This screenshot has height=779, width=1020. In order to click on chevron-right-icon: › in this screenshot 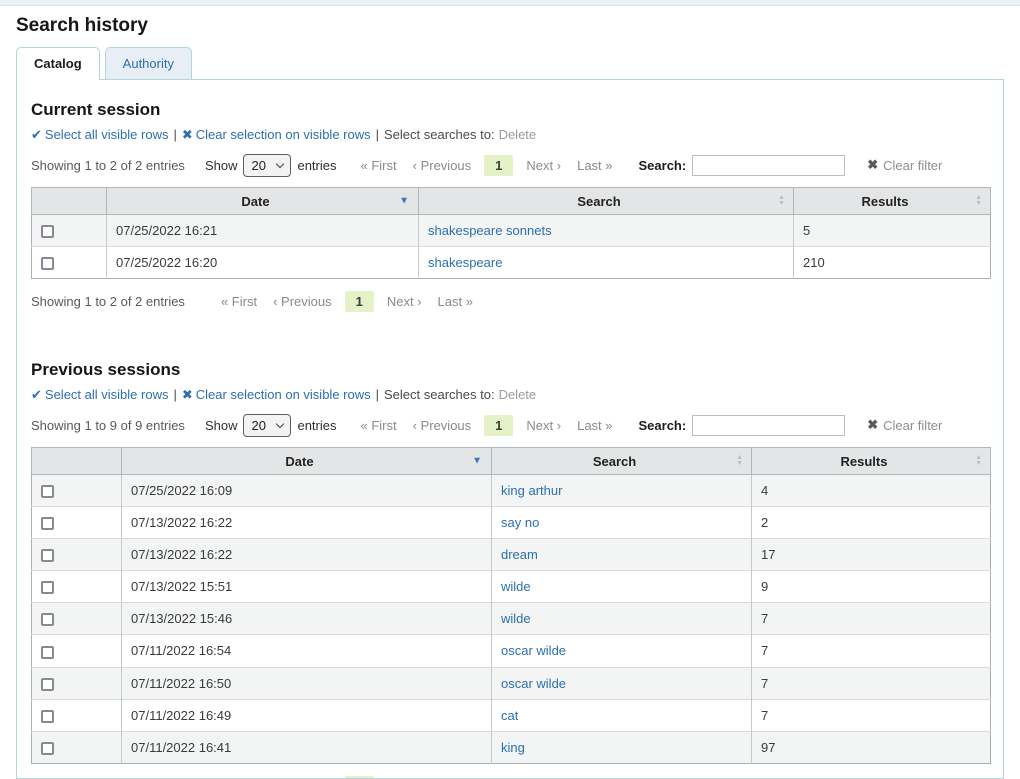, I will do `click(419, 301)`.